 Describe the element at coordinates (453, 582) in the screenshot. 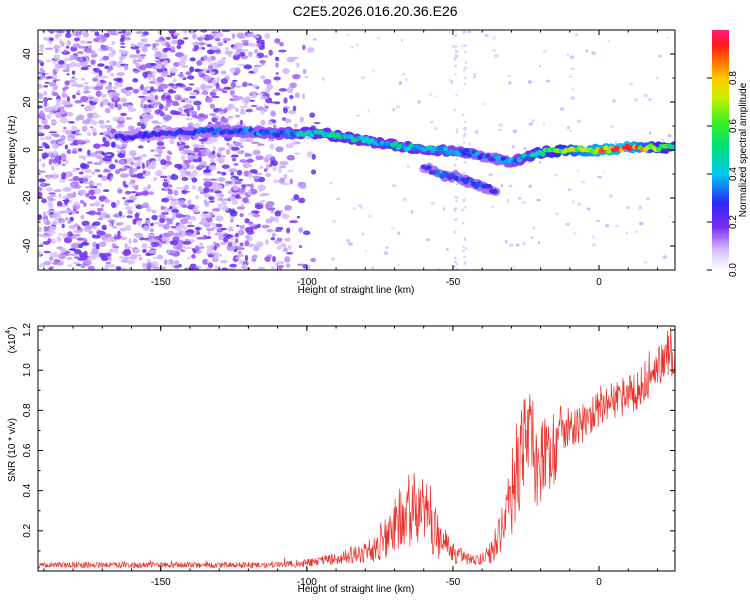

I see `x-tick-label: -50` at that location.